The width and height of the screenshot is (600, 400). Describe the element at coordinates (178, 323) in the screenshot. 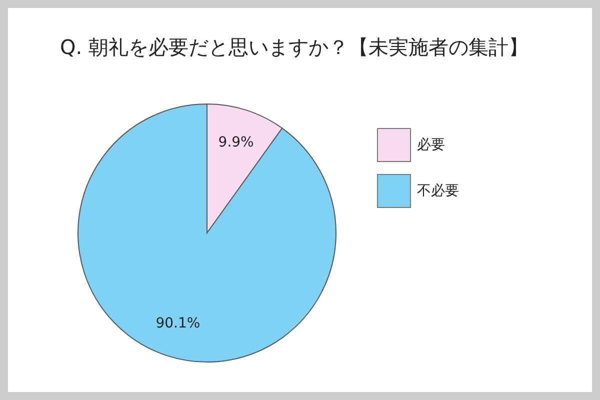

I see `data-label: 90.1%` at that location.